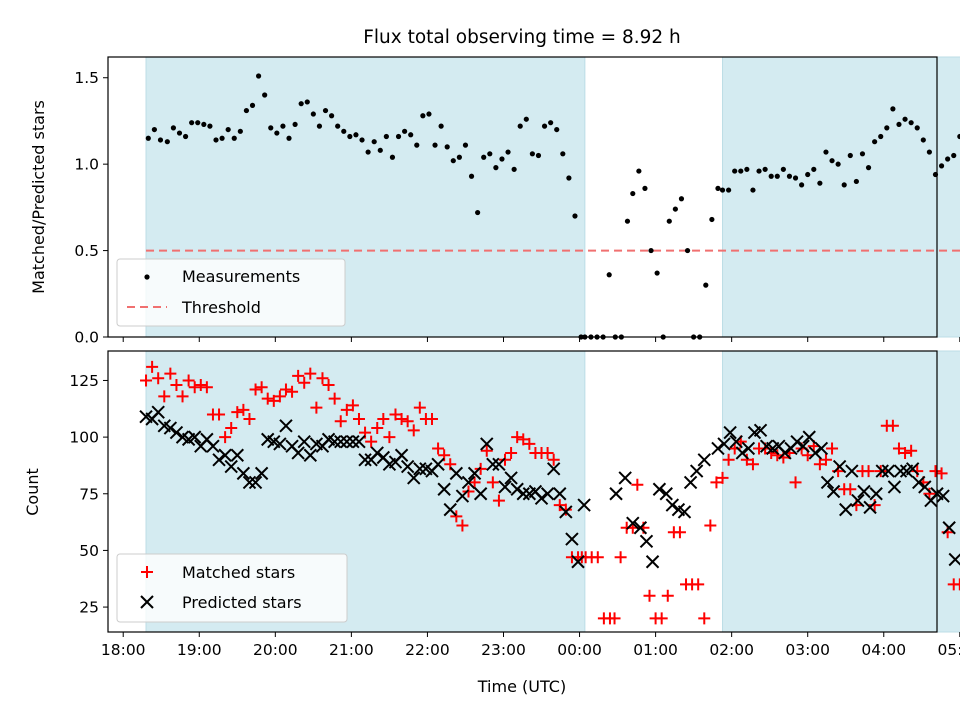  What do you see at coordinates (241, 276) in the screenshot?
I see `legend-measurements-label: Measurements` at bounding box center [241, 276].